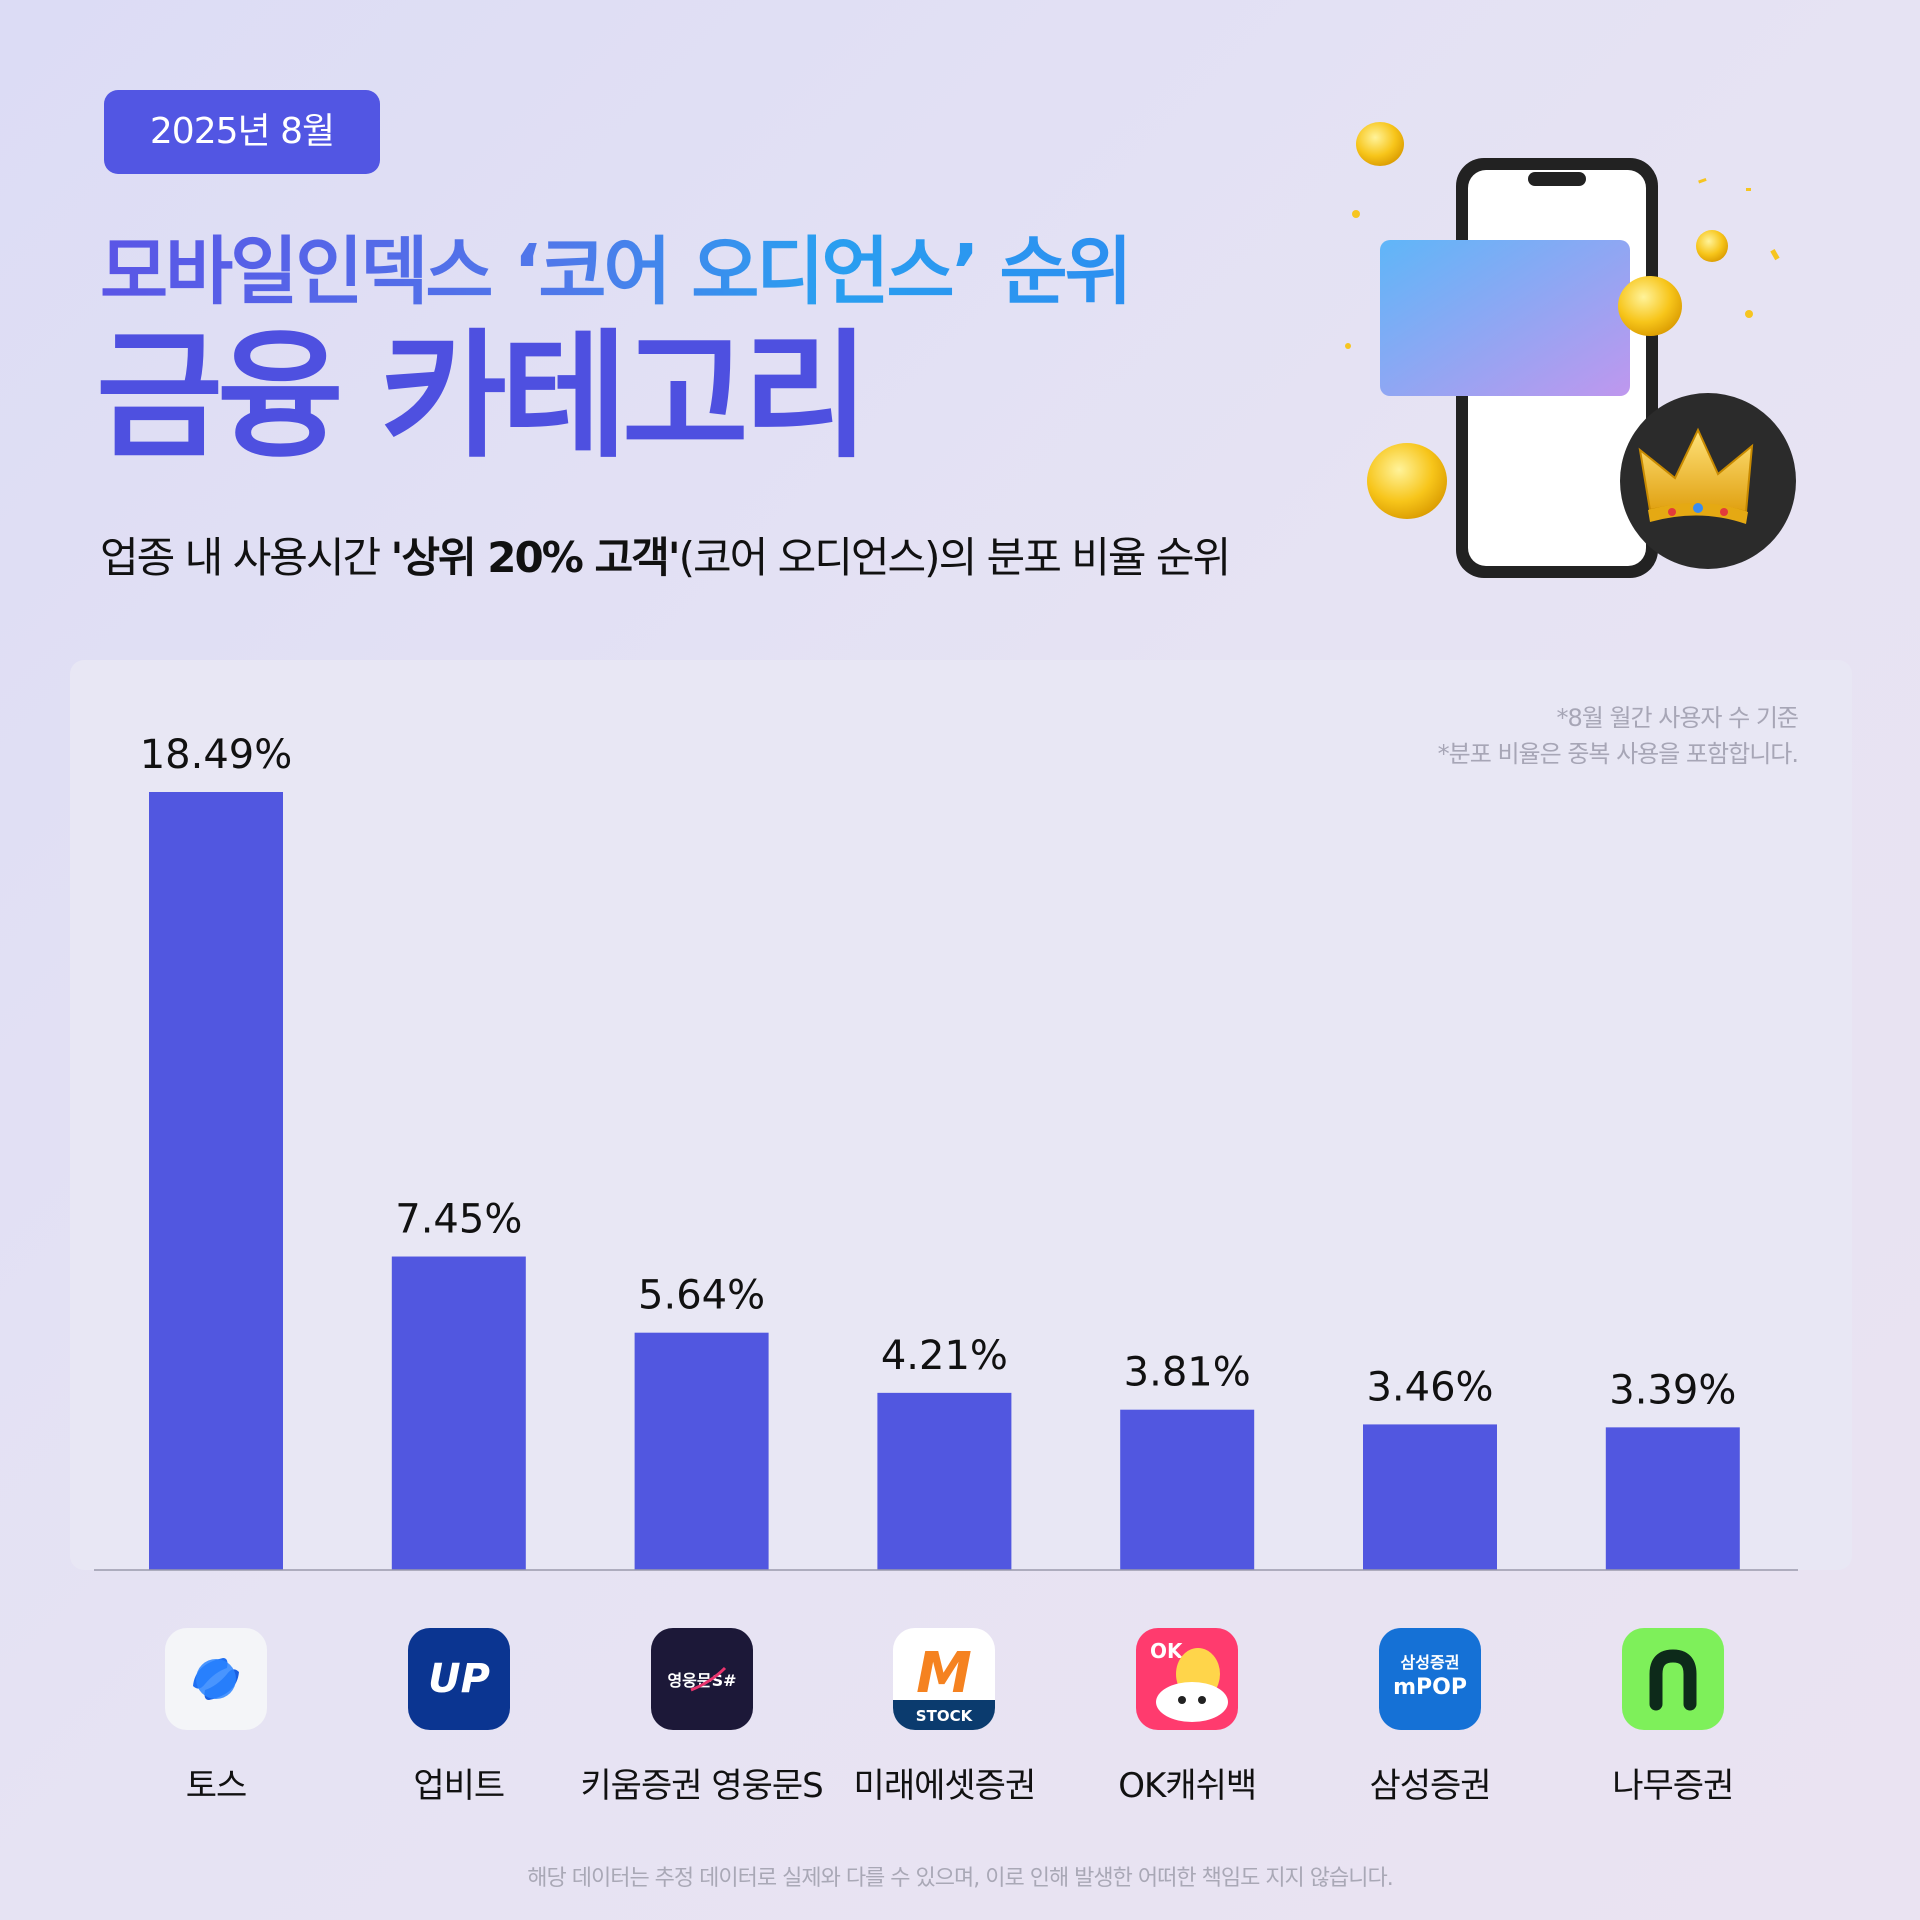  Describe the element at coordinates (944, 1356) in the screenshot. I see `value-label-3: 4.21%` at that location.